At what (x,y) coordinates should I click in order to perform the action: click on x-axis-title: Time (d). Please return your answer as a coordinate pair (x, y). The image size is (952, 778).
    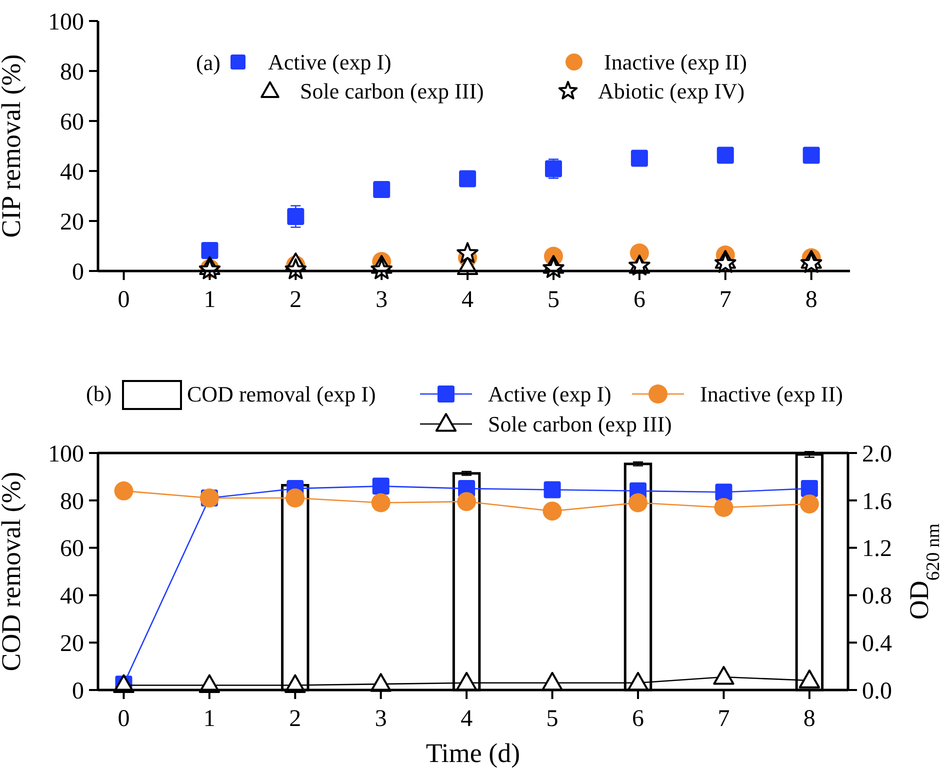
    Looking at the image, I should click on (473, 753).